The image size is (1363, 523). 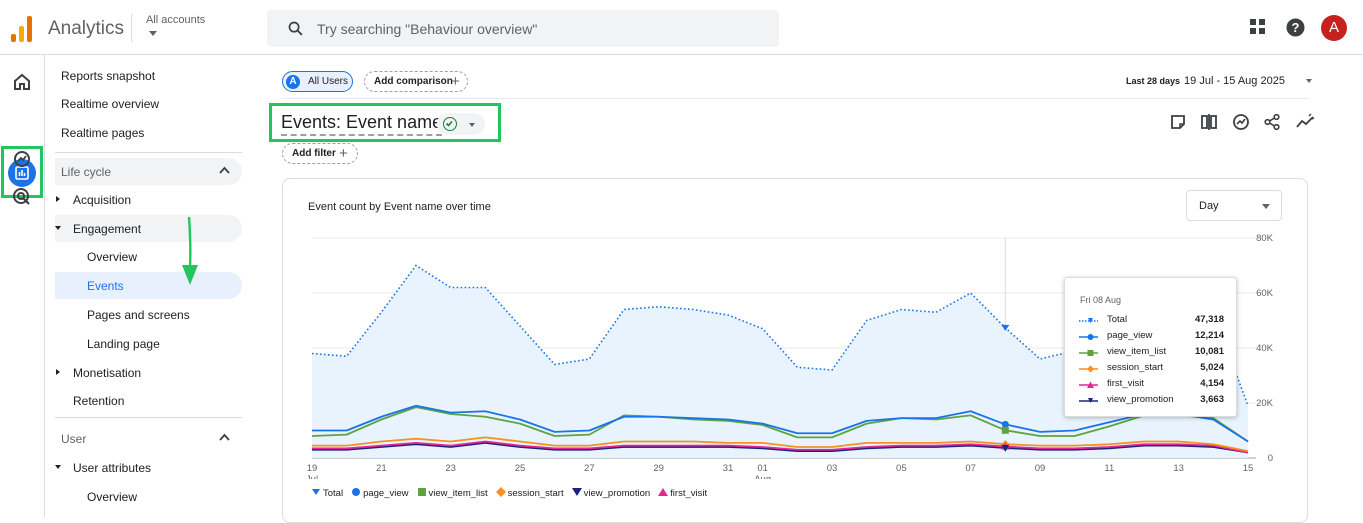 What do you see at coordinates (832, 468) in the screenshot?
I see `x-tick-label: 03` at bounding box center [832, 468].